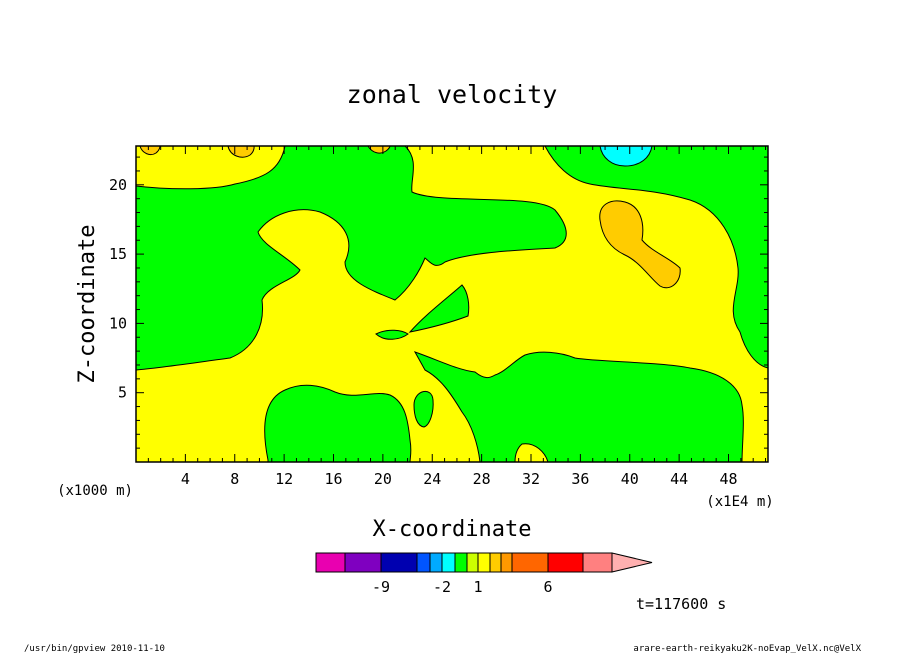 The height and width of the screenshot is (654, 904). What do you see at coordinates (681, 604) in the screenshot?
I see `time-label: t=117600 s` at bounding box center [681, 604].